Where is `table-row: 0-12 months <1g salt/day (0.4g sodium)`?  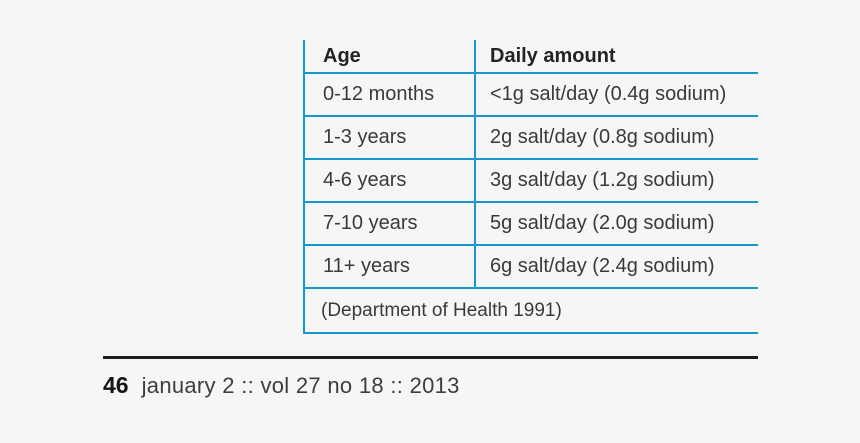 table-row: 0-12 months <1g salt/day (0.4g sodium) is located at coordinates (531, 95).